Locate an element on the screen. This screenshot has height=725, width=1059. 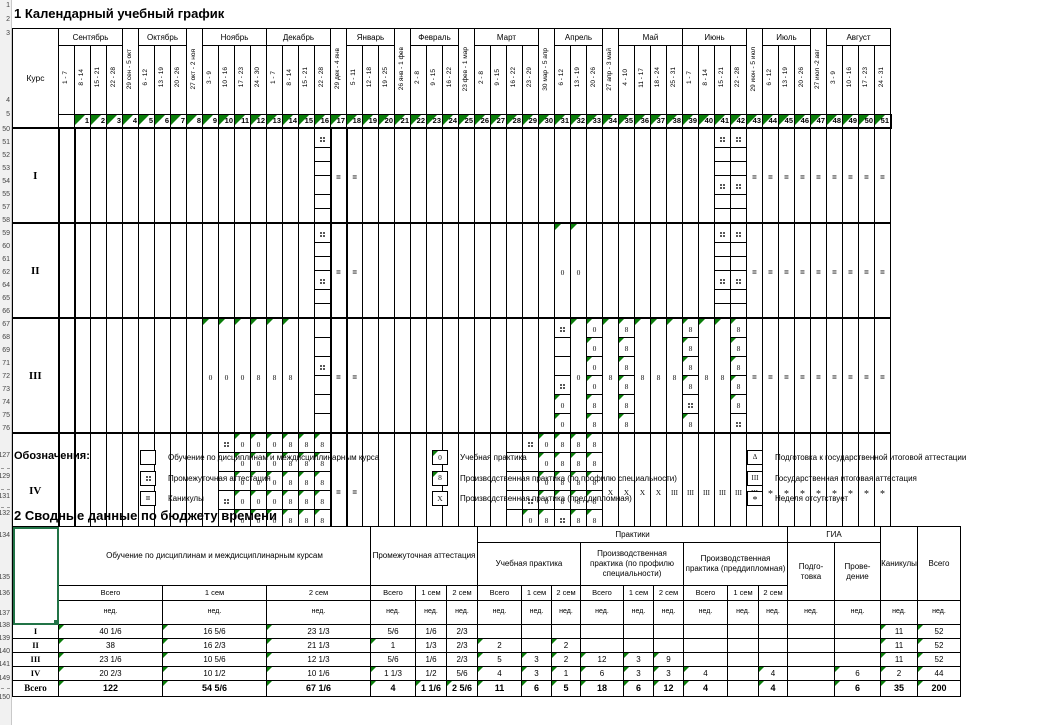
week-number-cell: 4 is located at coordinates (130, 121).